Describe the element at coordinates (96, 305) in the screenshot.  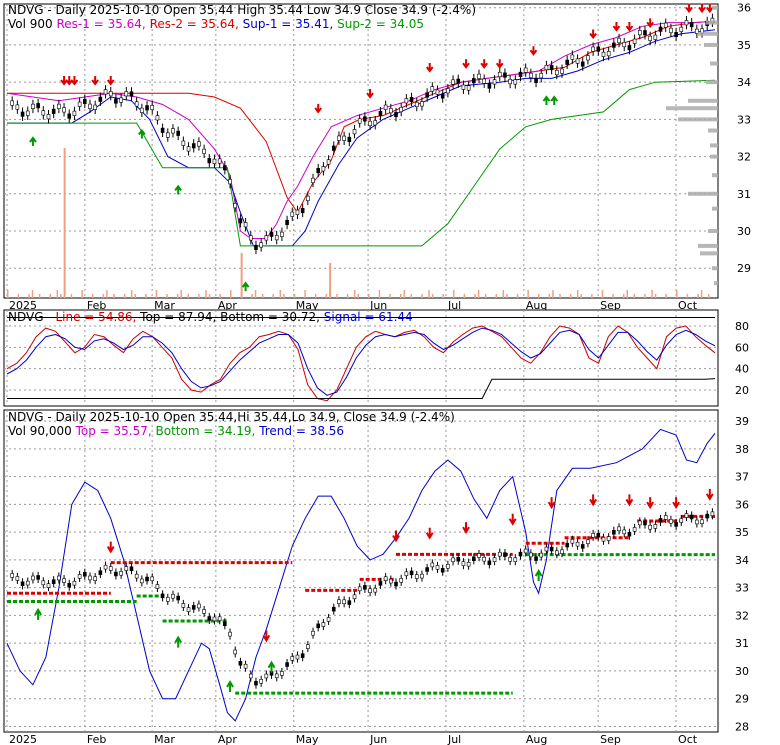
I see `price-x-tick-label: Feb` at that location.